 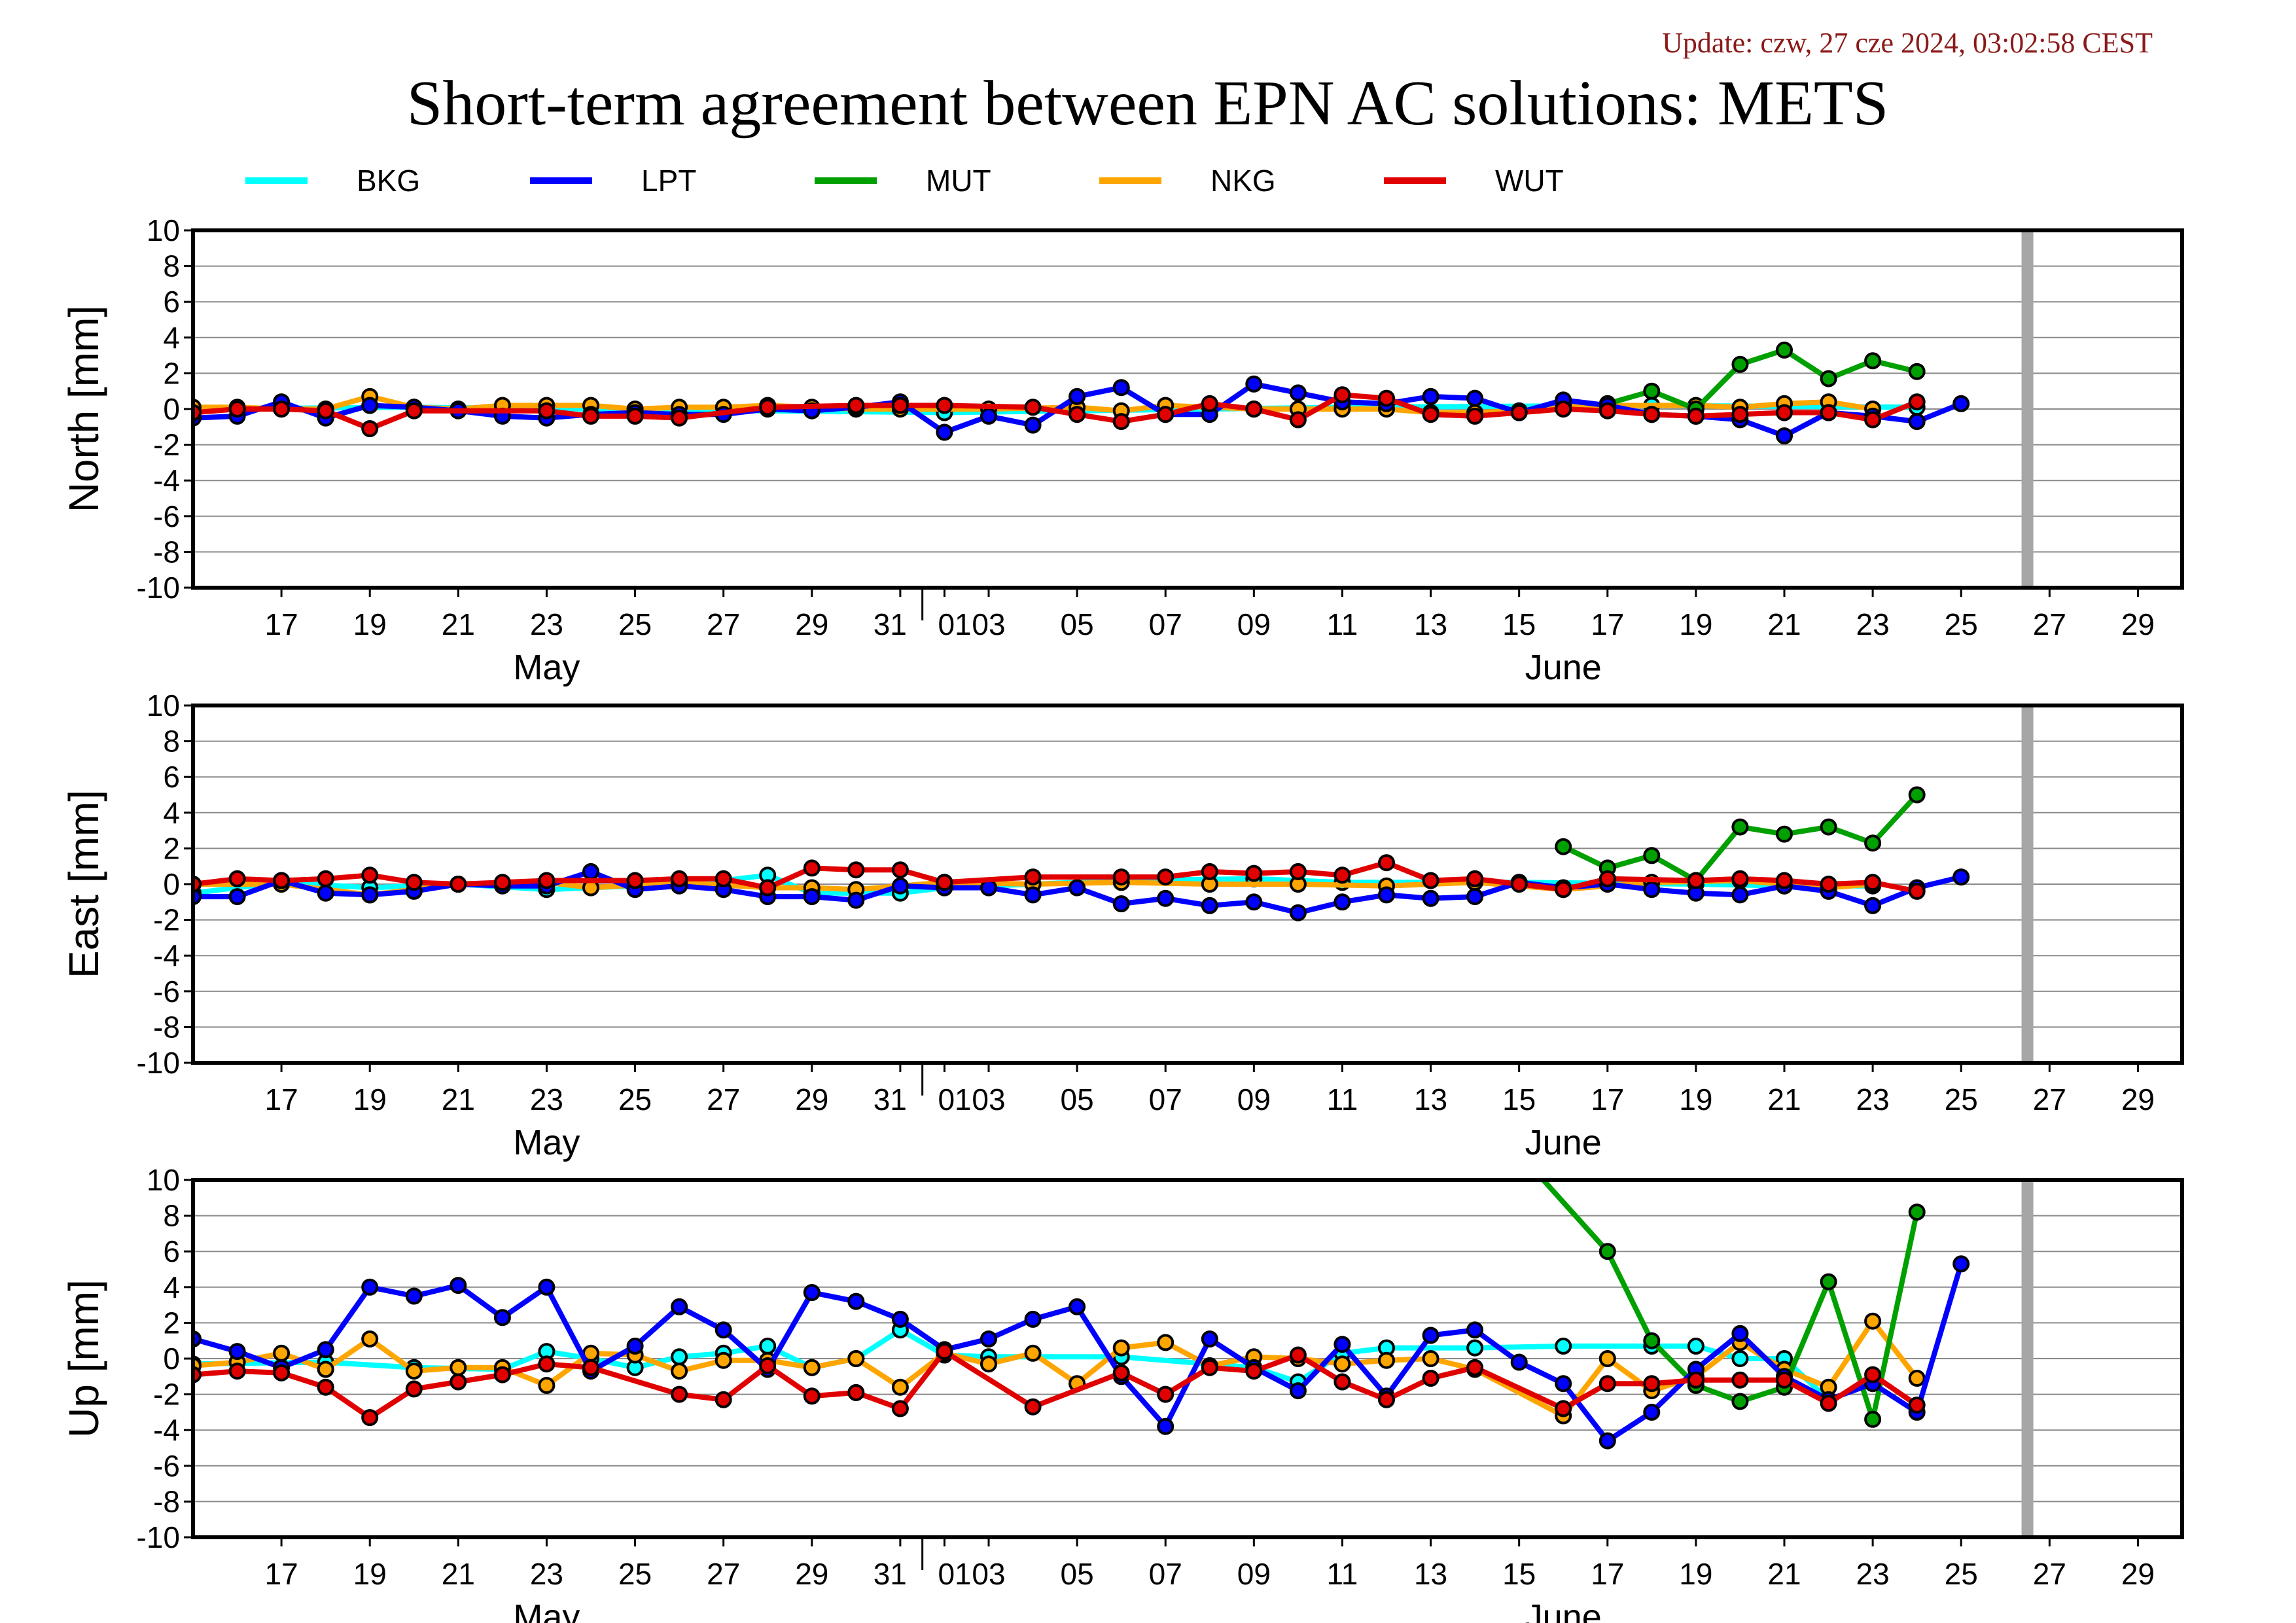 I want to click on x-tick-label: 07, so click(x=1165, y=1099).